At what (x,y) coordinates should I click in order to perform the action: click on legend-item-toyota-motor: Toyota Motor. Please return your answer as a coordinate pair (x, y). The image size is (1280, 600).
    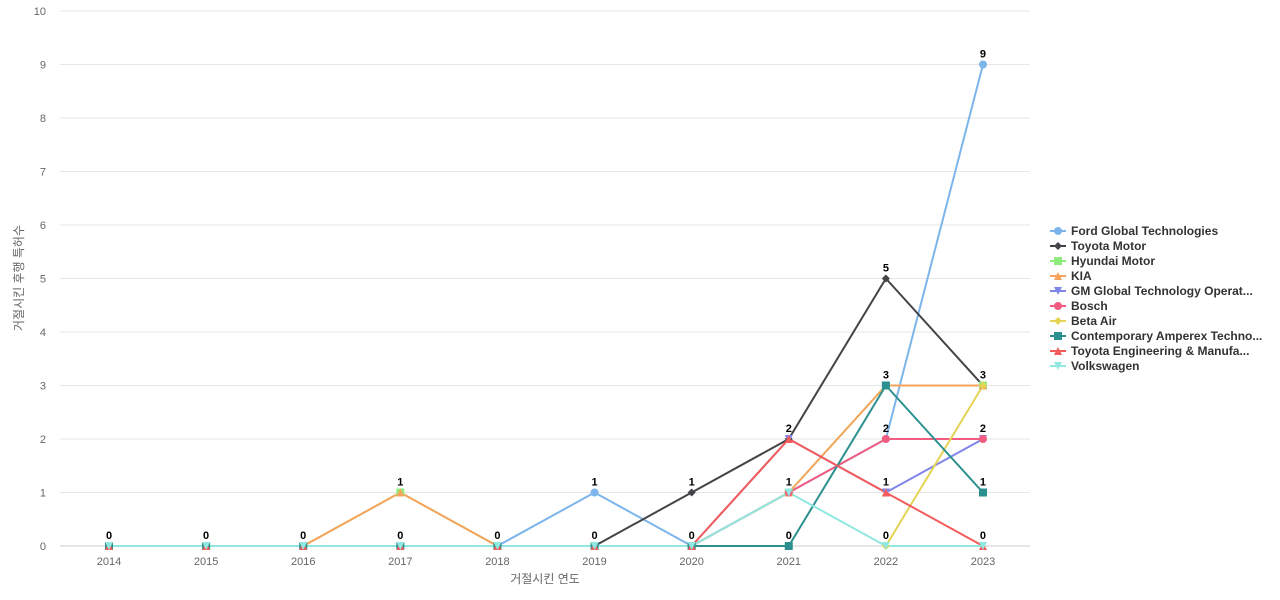
    Looking at the image, I should click on (1156, 245).